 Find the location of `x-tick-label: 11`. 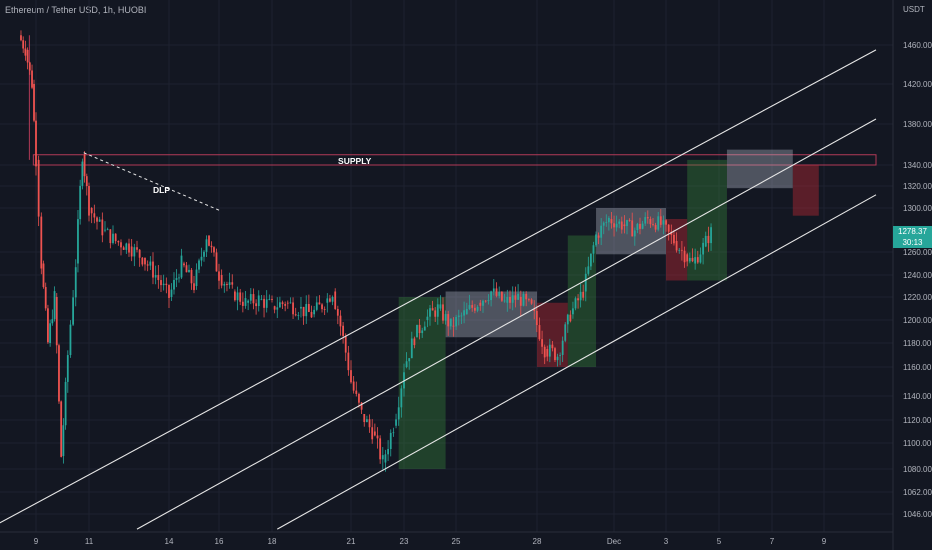

x-tick-label: 11 is located at coordinates (89, 541).